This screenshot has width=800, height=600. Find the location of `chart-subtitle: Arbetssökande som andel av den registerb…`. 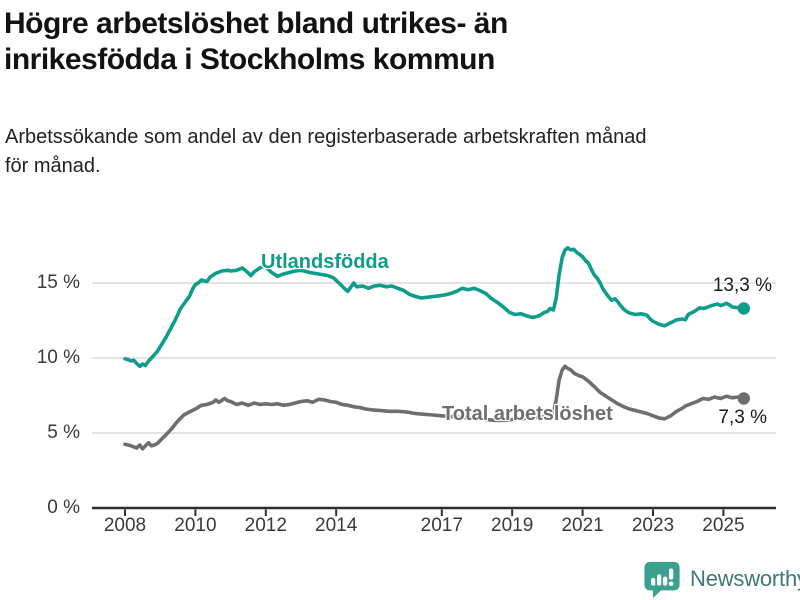

chart-subtitle: Arbetssökande som andel av den registerb… is located at coordinates (385, 152).